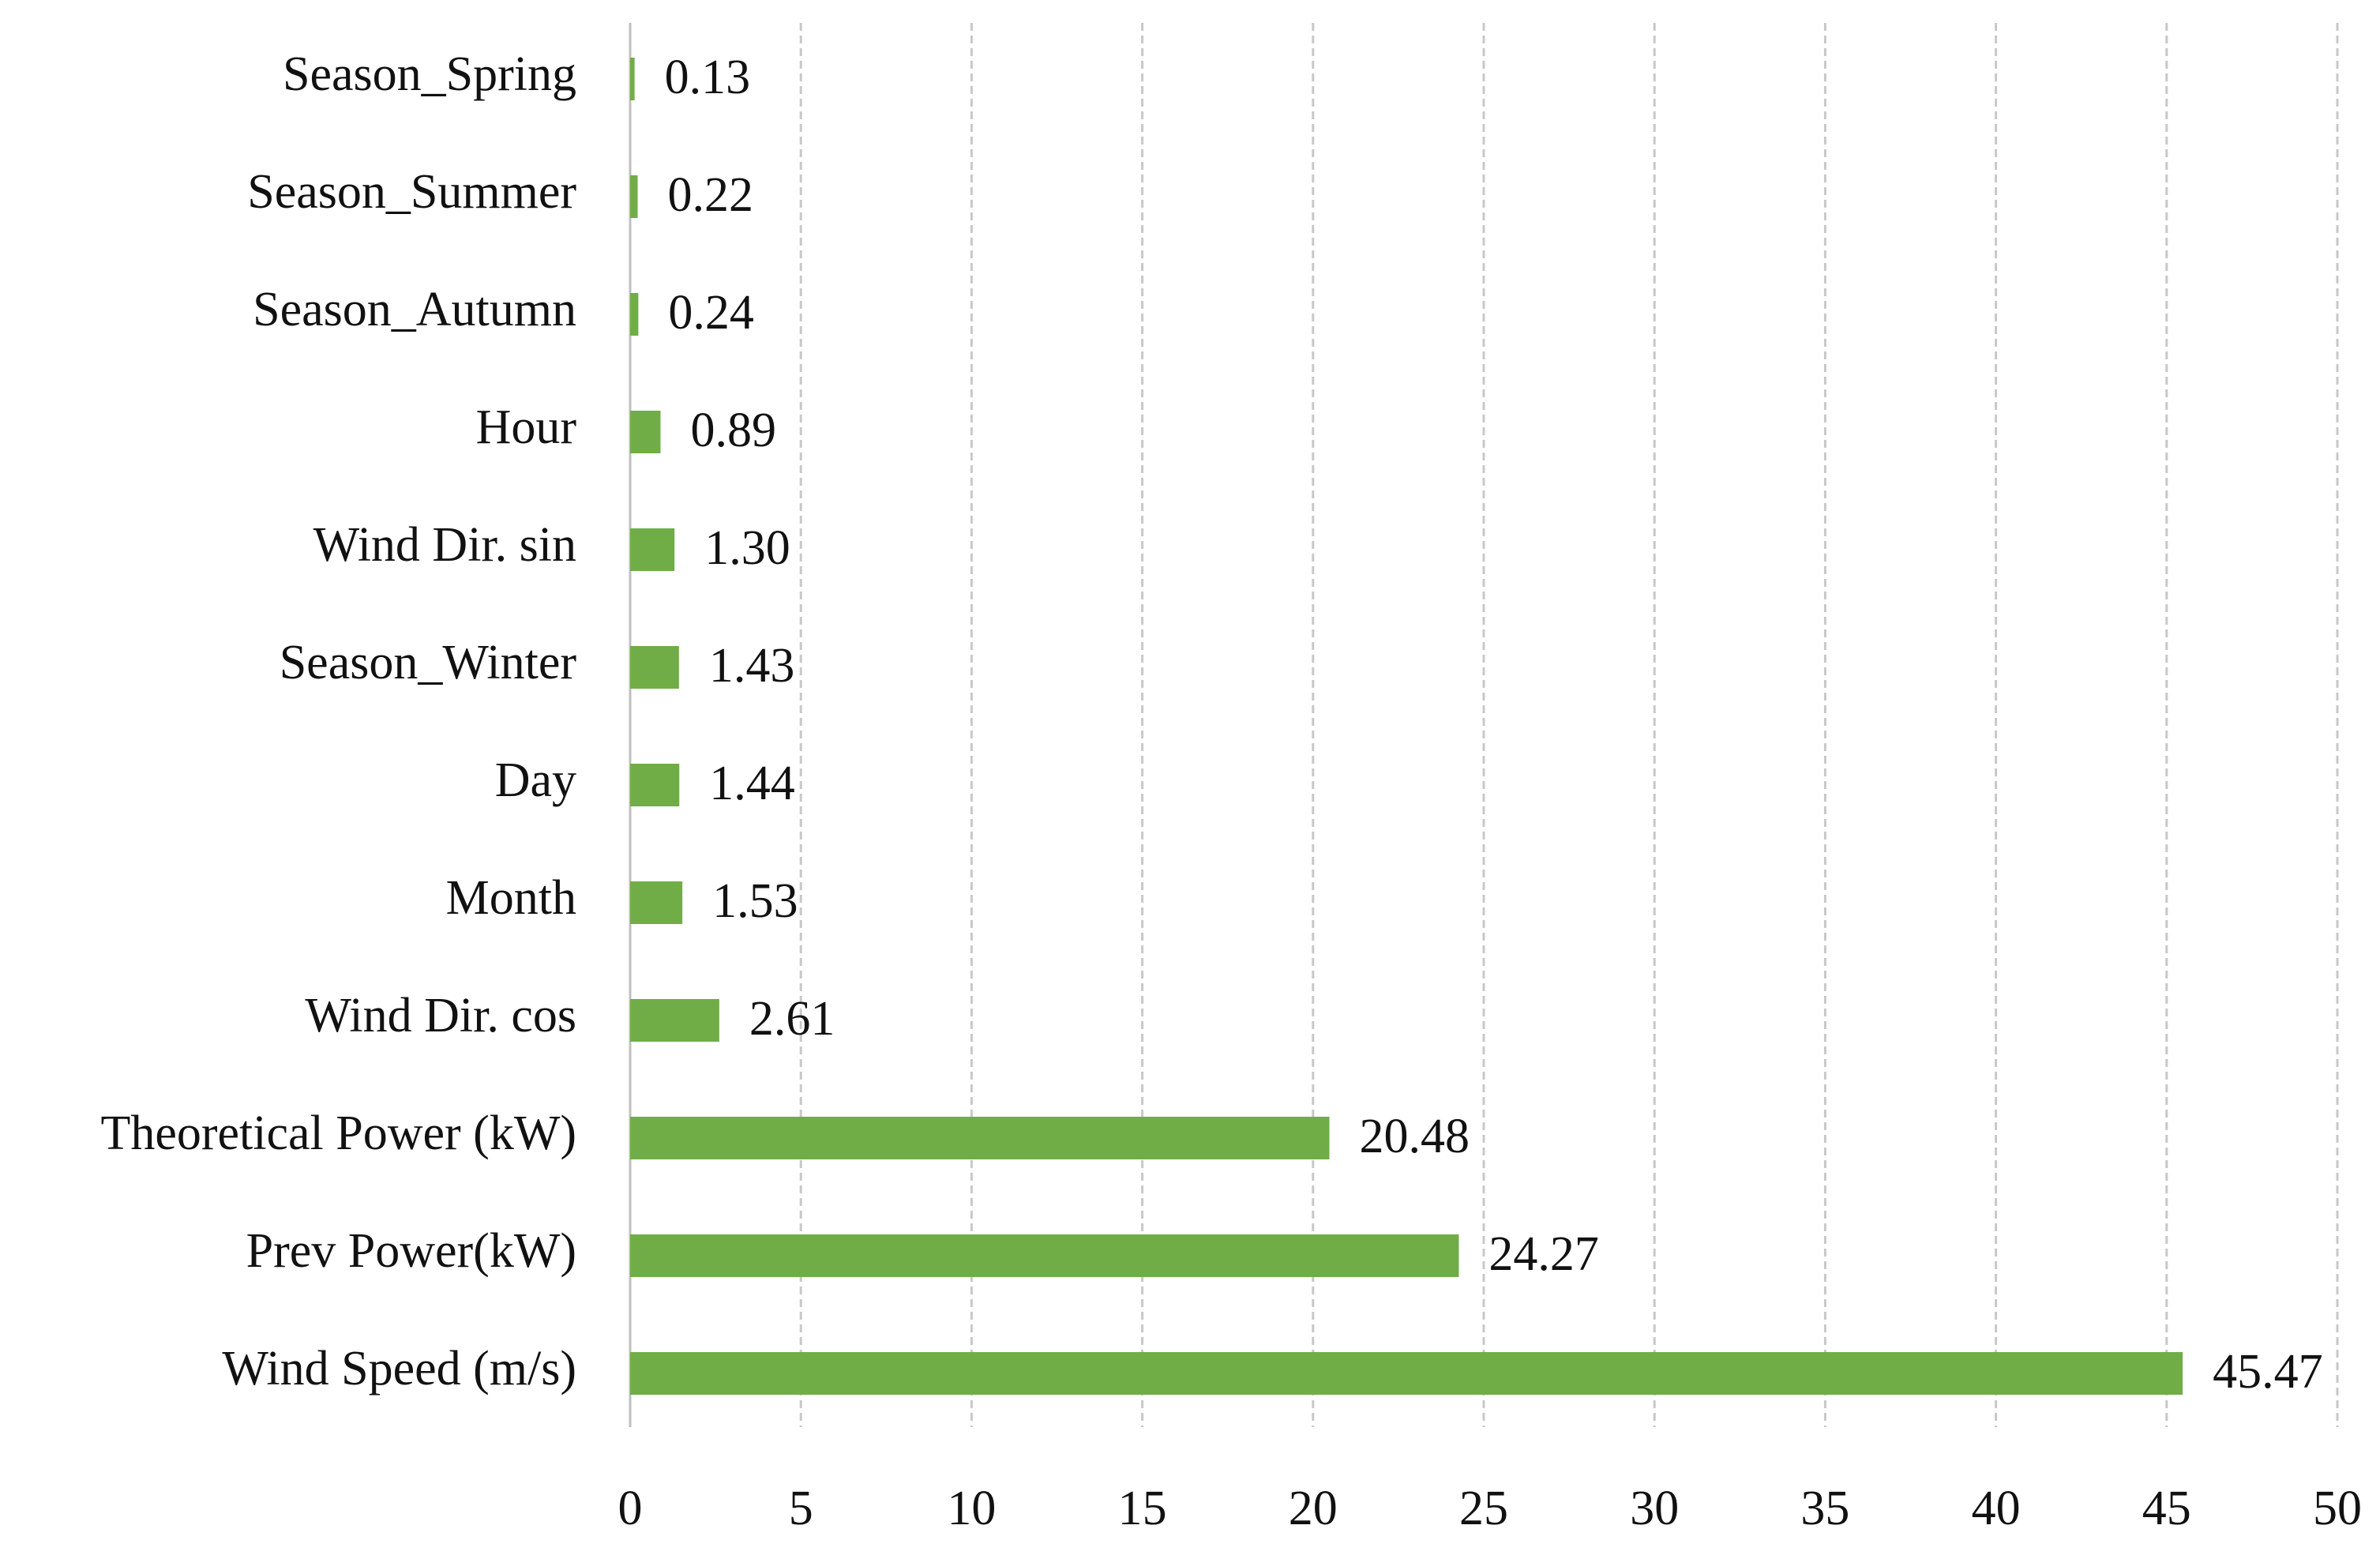  What do you see at coordinates (1825, 1508) in the screenshot?
I see `x-tick-label: 35` at bounding box center [1825, 1508].